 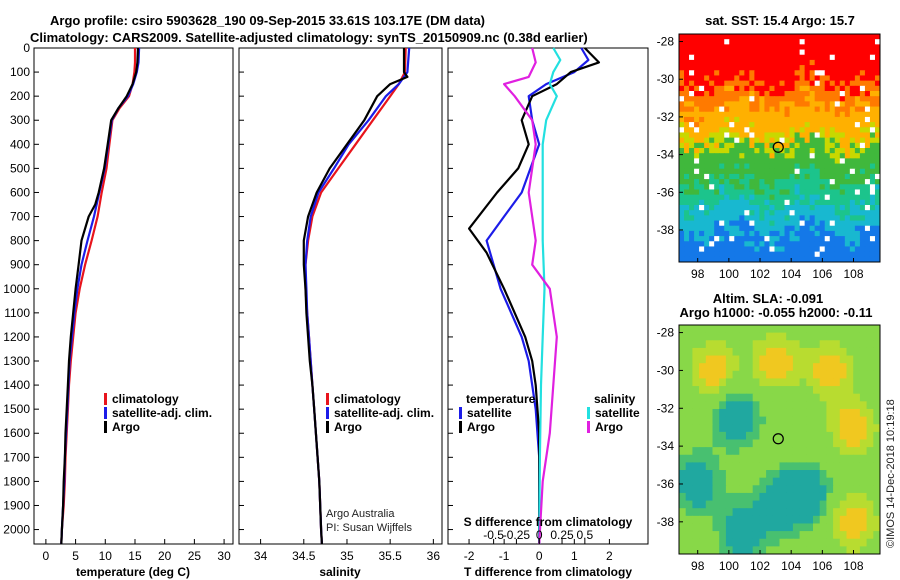 I want to click on legend-swatch-climatology, so click(x=105, y=399).